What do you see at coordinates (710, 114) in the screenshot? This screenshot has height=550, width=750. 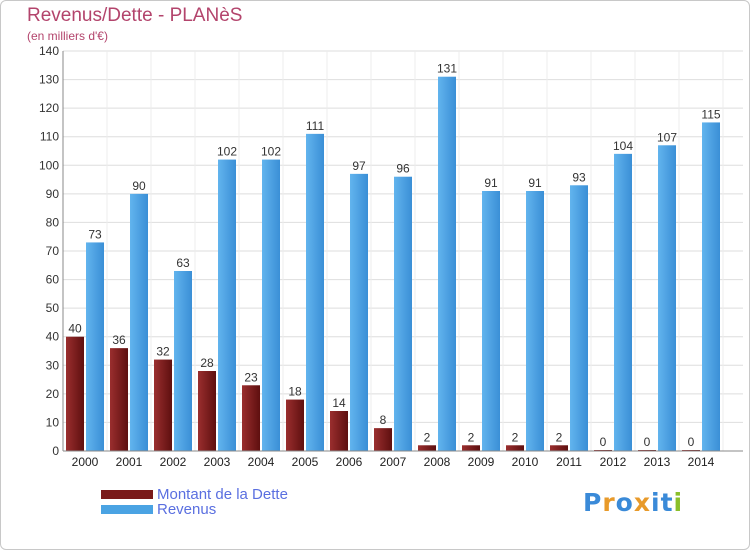 I see `data-label: 115` at bounding box center [710, 114].